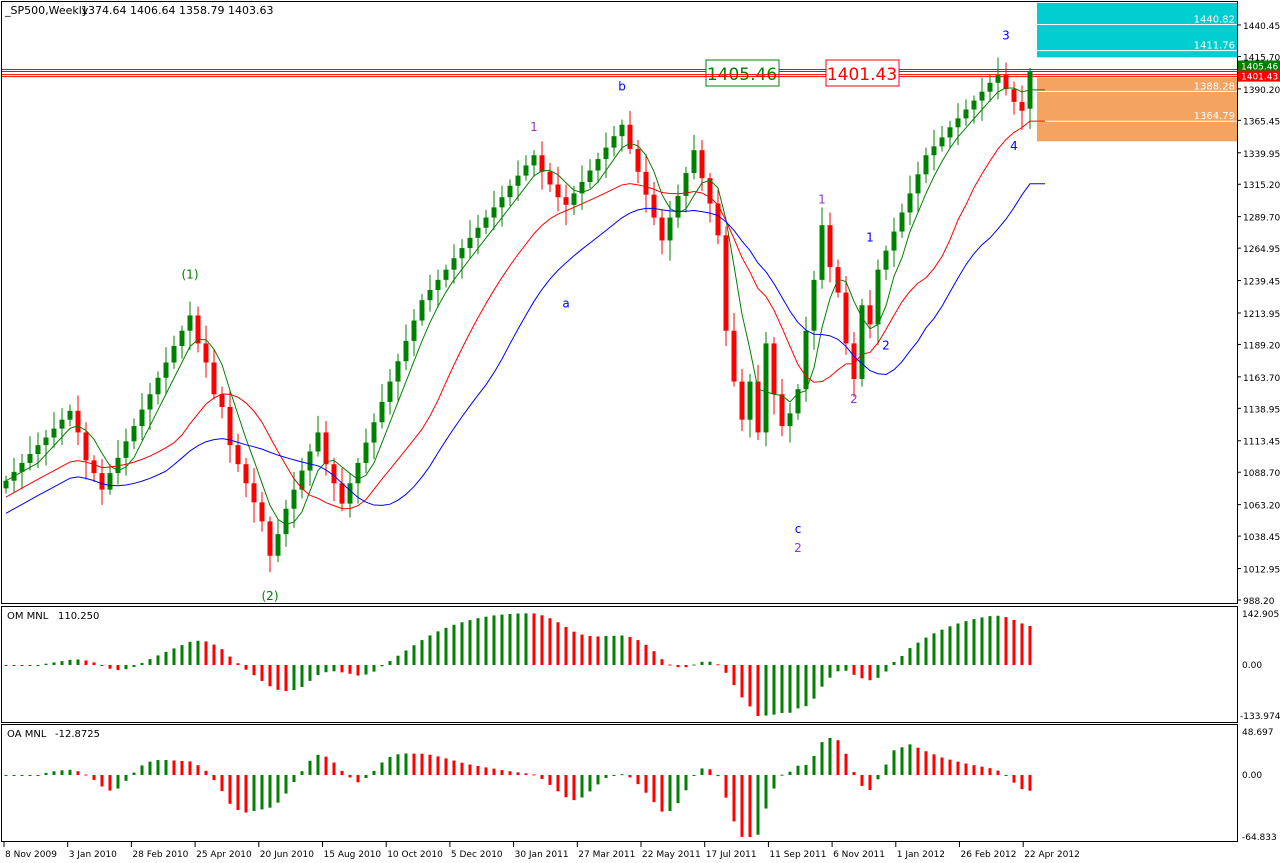  I want to click on om-panel-frame, so click(619, 664).